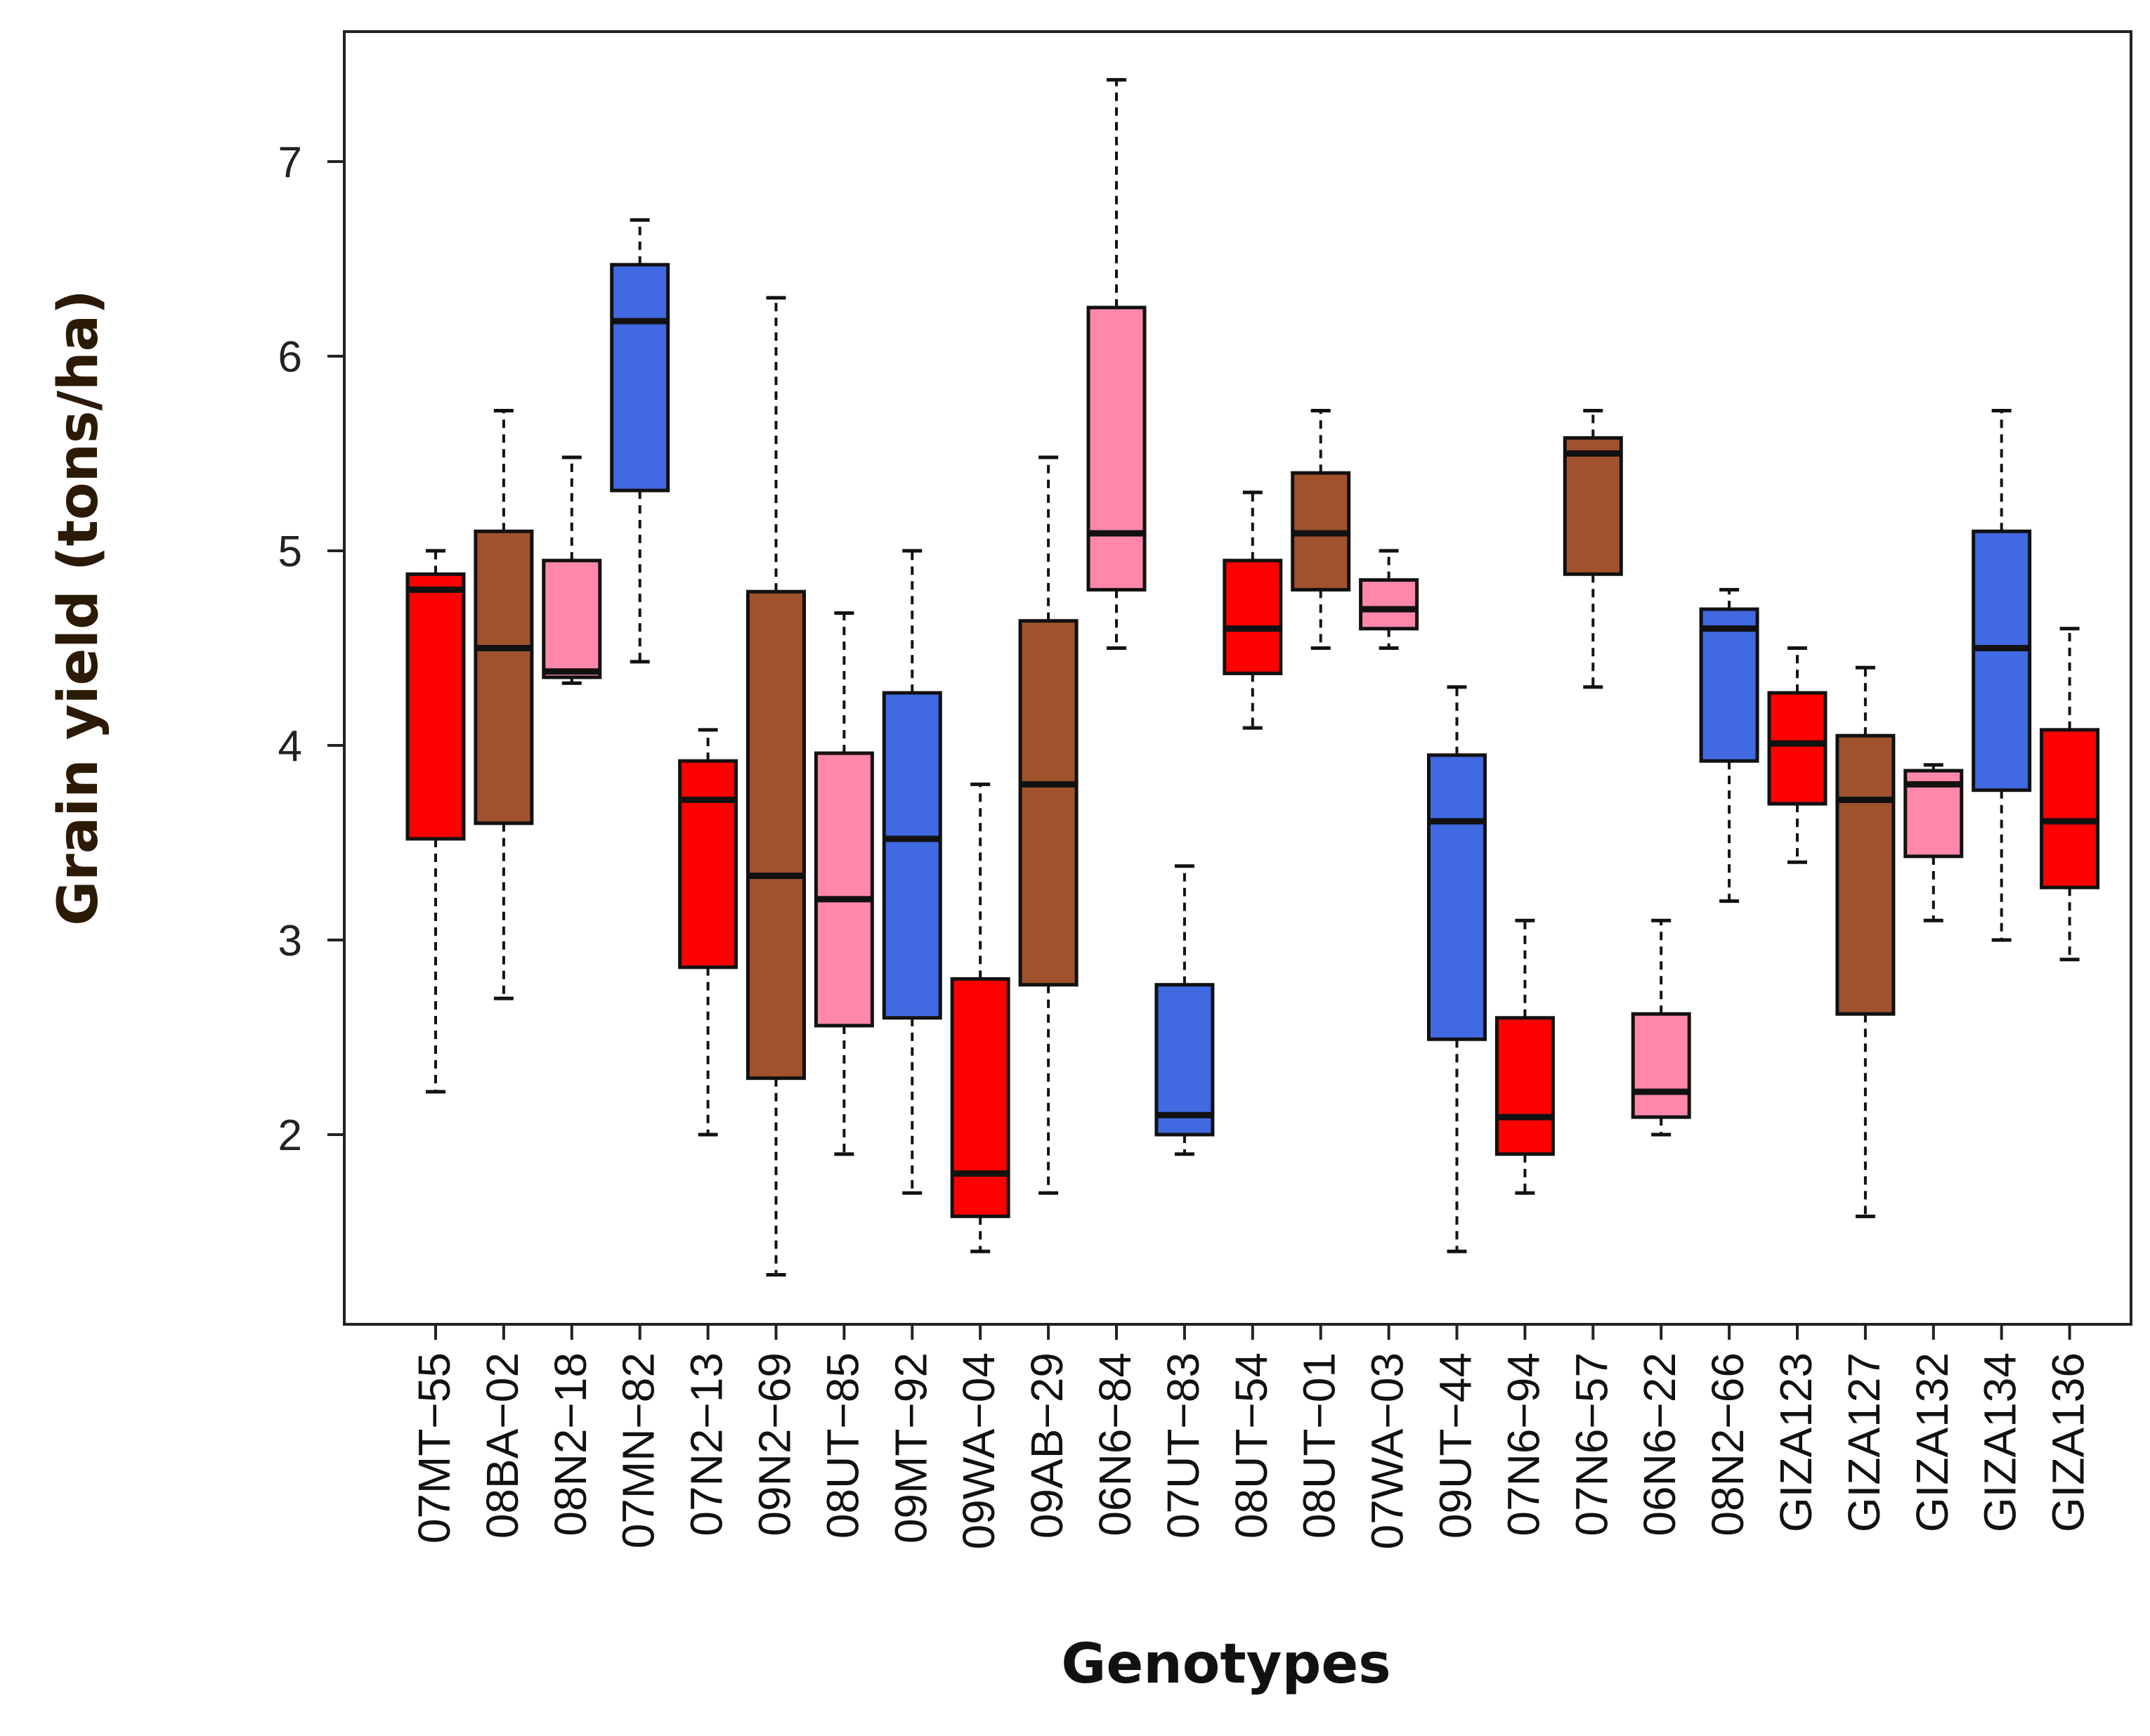  Describe the element at coordinates (1864, 1442) in the screenshot. I see `x-category-label: GIZA127` at that location.